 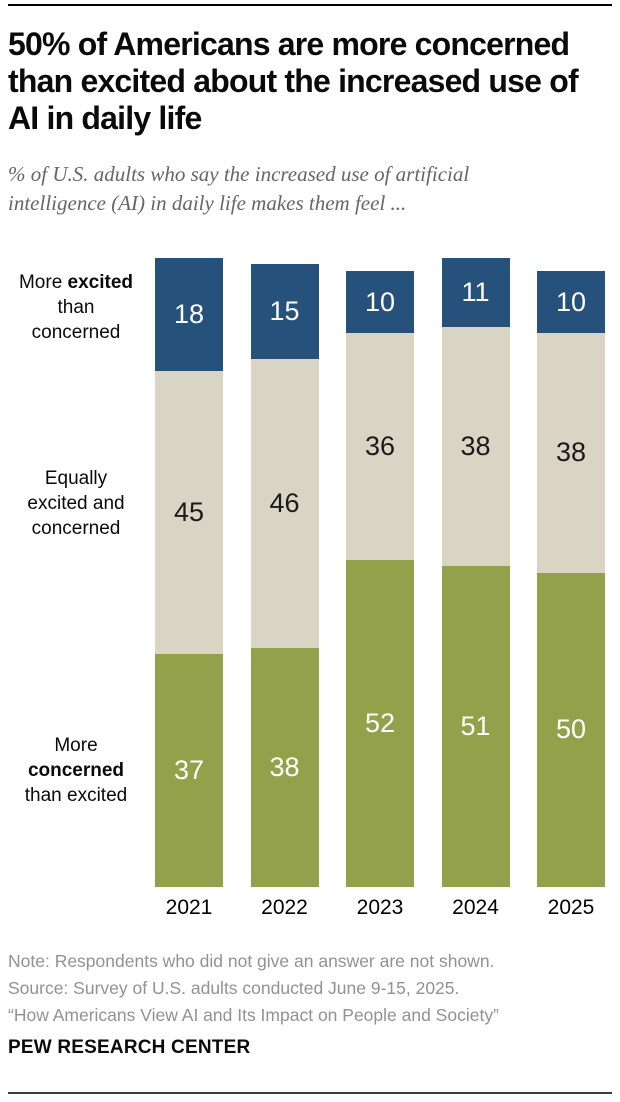 I want to click on row-label-2: More concerned than excited, so click(x=76, y=770).